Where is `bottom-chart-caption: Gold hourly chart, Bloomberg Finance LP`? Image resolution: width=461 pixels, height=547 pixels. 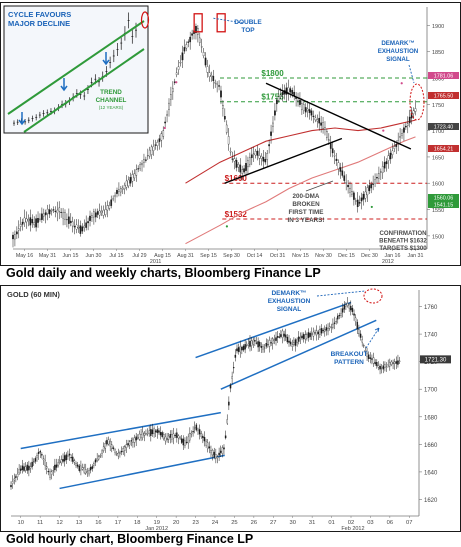 bottom-chart-caption: Gold hourly chart, Bloomberg Finance LP is located at coordinates (130, 539).